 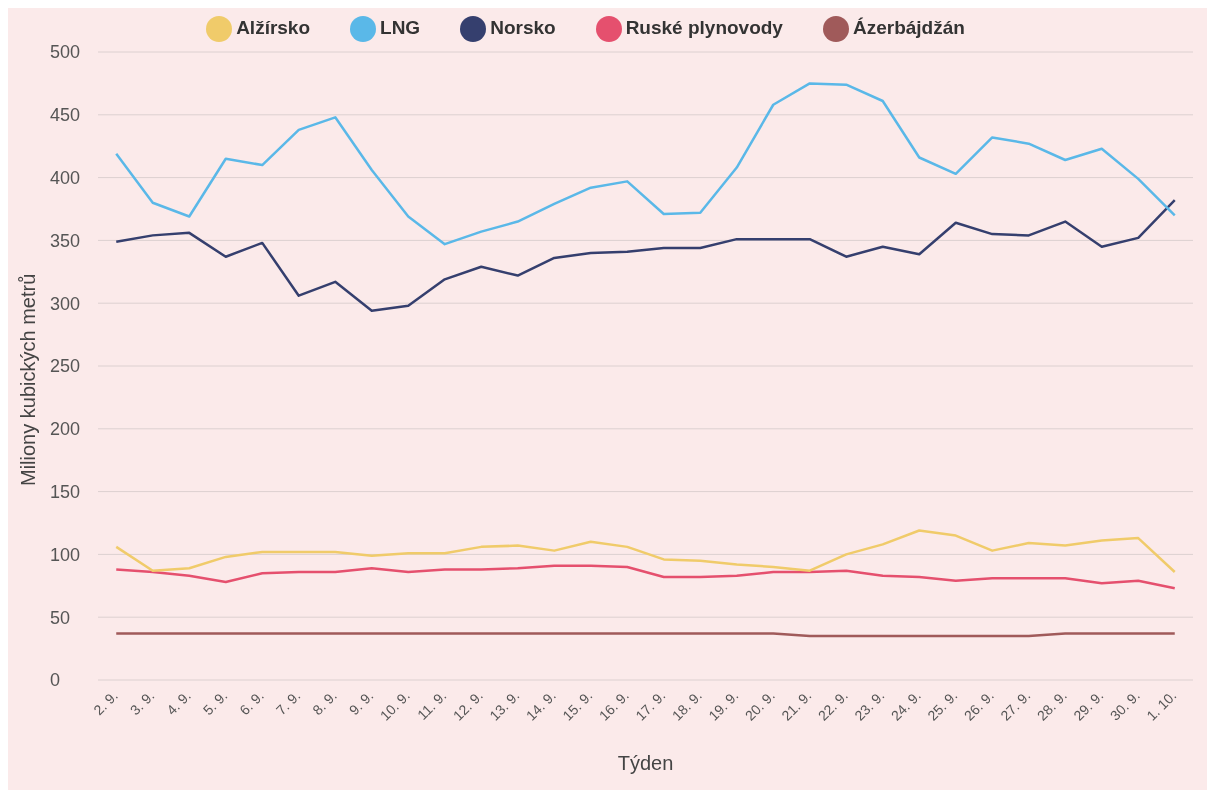 I want to click on y-tick-label: 350, so click(x=65, y=240).